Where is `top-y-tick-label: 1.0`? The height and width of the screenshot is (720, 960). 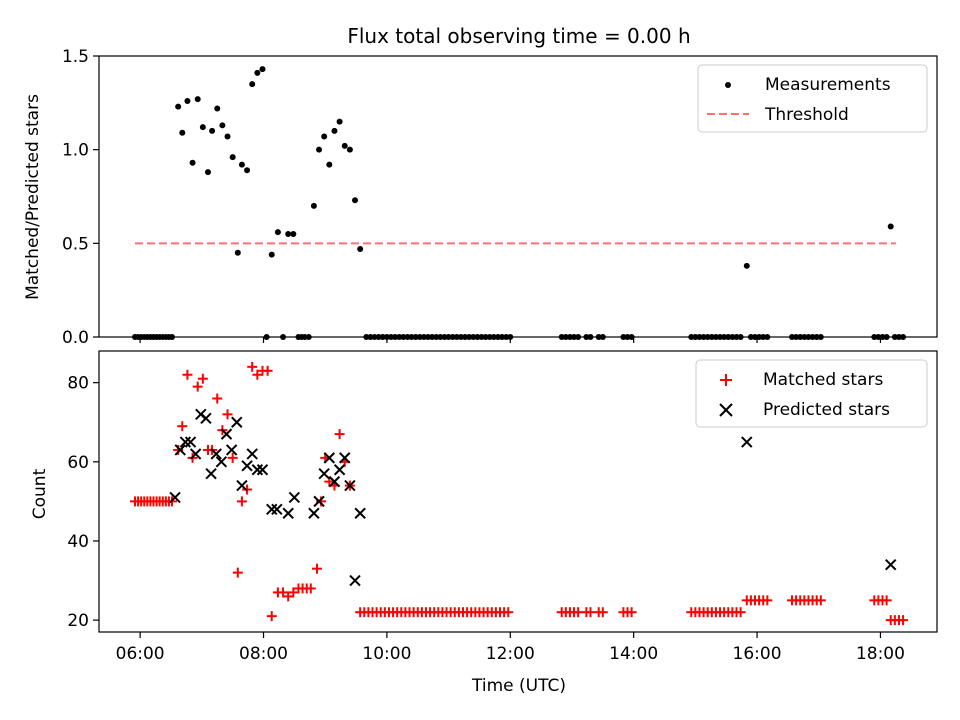
top-y-tick-label: 1.0 is located at coordinates (75, 151).